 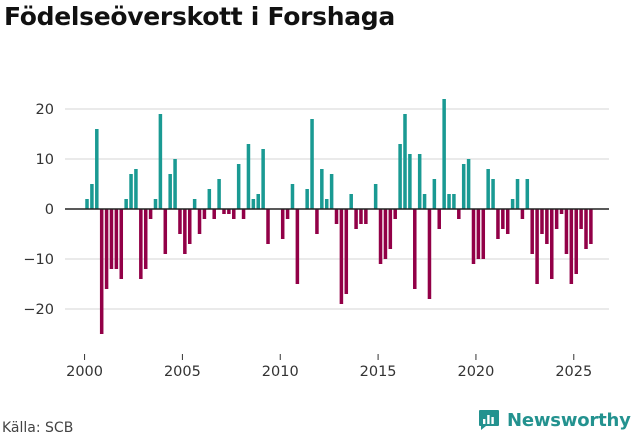 I want to click on x-tick-label: 2010, so click(x=280, y=372).